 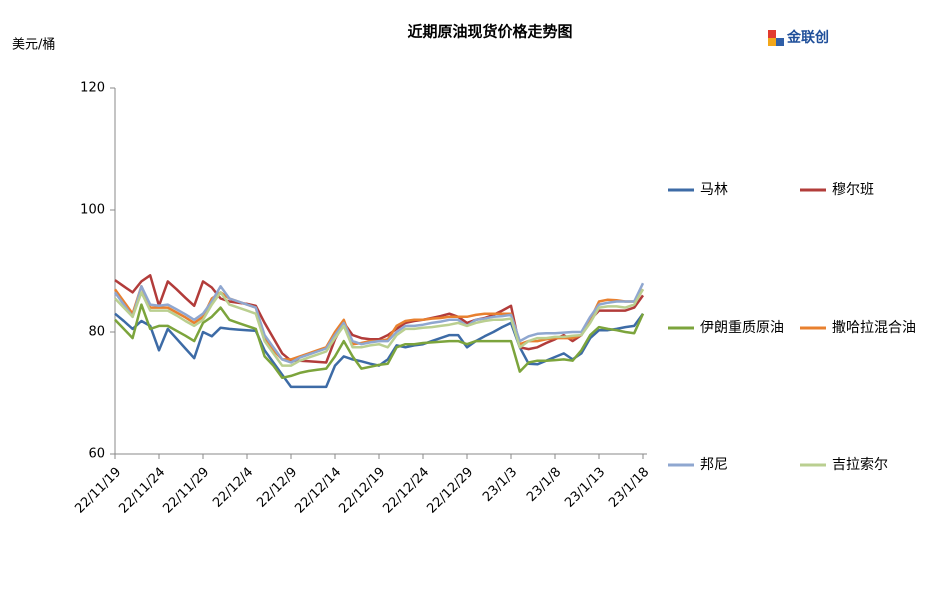 I want to click on y-tick-label: 100, so click(x=92, y=210).